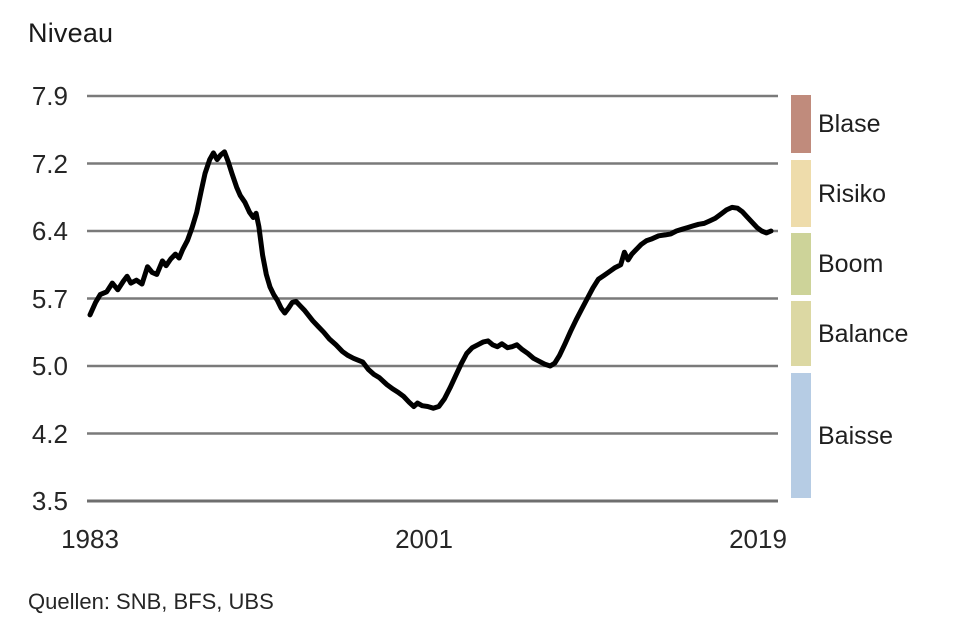  What do you see at coordinates (49, 501) in the screenshot?
I see `y-axis-tick-label: 3.5` at bounding box center [49, 501].